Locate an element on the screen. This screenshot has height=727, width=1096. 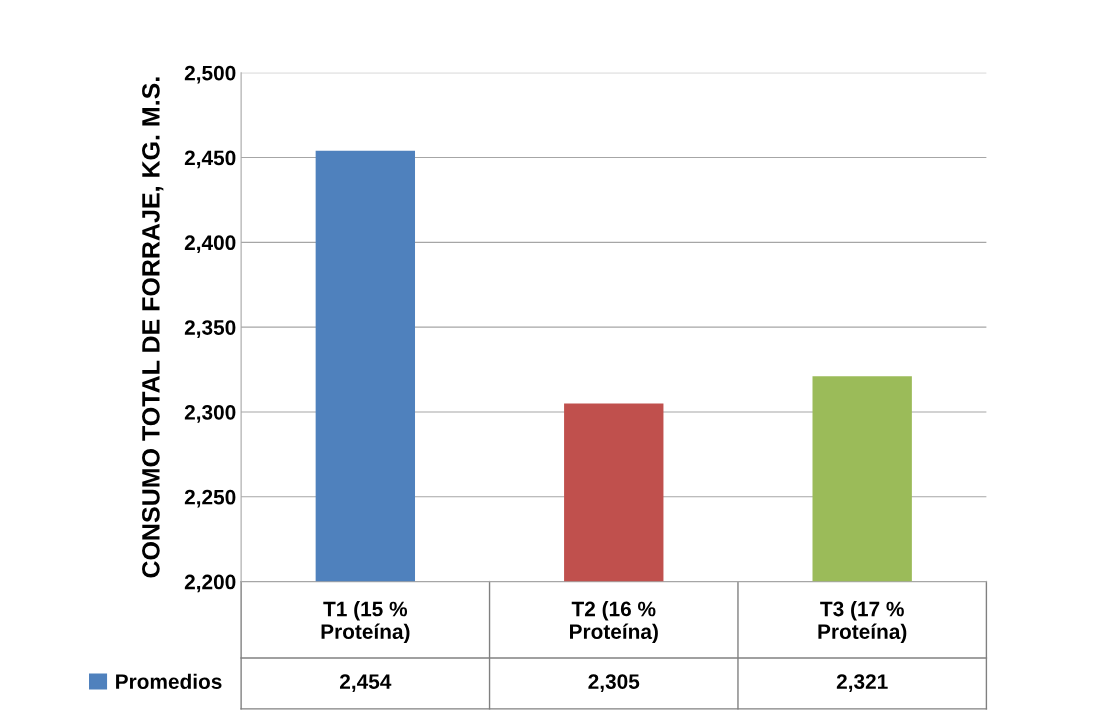
x-tick-label: T1 (15 % Proteína) is located at coordinates (365, 622).